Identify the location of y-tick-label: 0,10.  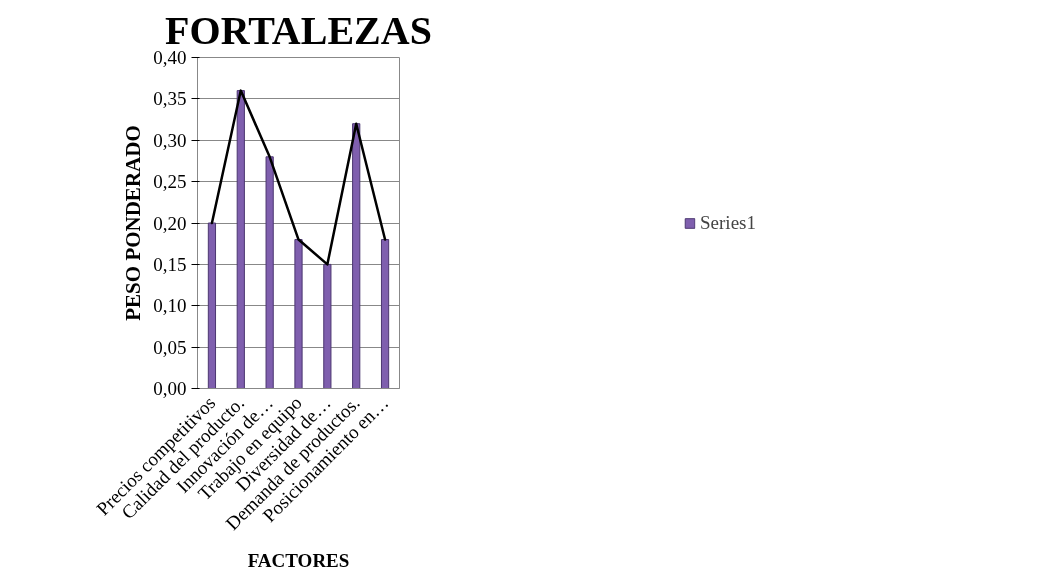
(170, 306).